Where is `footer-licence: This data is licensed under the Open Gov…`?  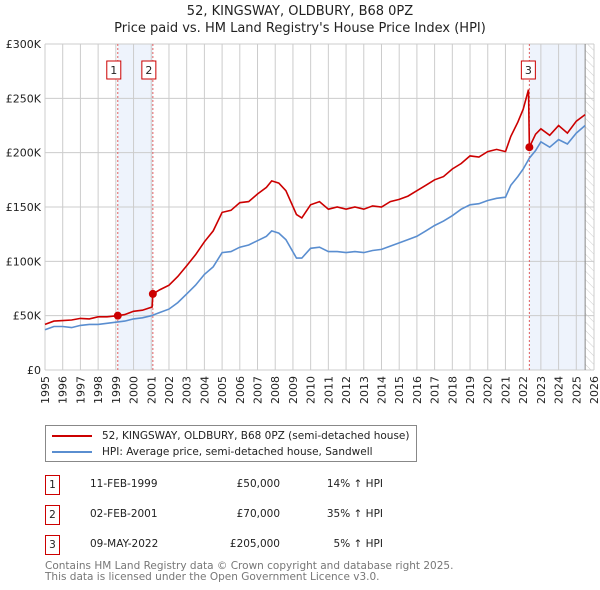 footer-licence: This data is licensed under the Open Gov… is located at coordinates (212, 577).